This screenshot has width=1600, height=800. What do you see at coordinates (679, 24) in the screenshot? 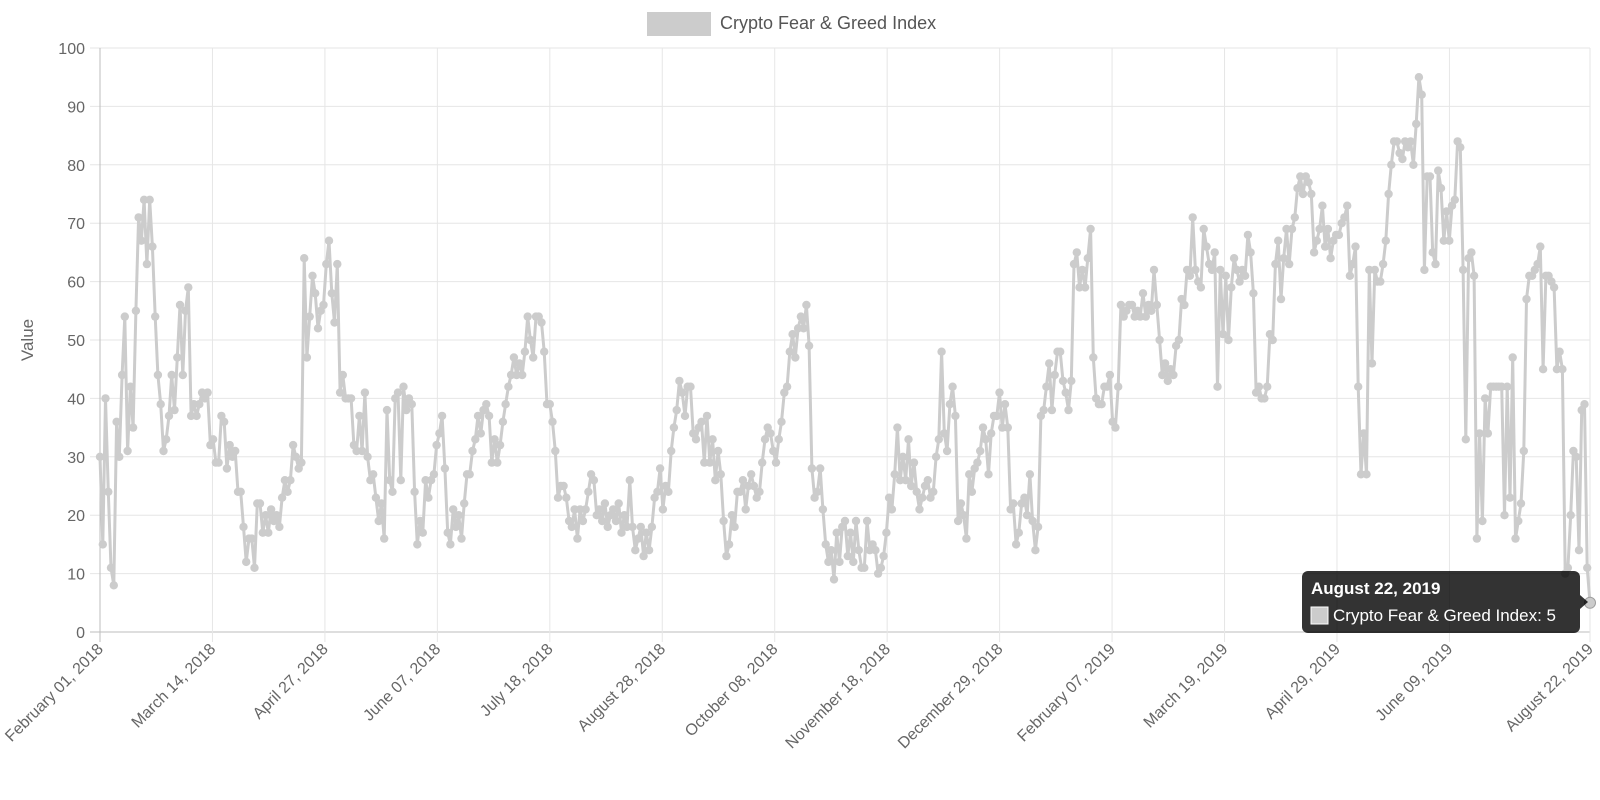
I see `legend-swatch` at bounding box center [679, 24].